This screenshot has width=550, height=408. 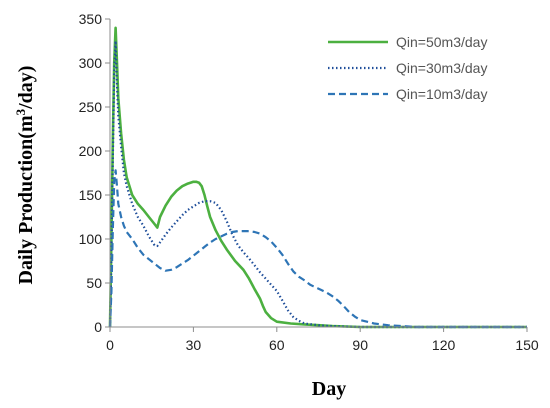 I want to click on x-tick-label: 120, so click(x=444, y=345).